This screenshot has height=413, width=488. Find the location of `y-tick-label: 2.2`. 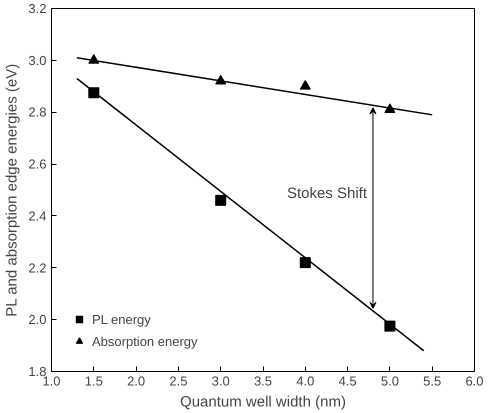

y-tick-label: 2.2 is located at coordinates (37, 268).